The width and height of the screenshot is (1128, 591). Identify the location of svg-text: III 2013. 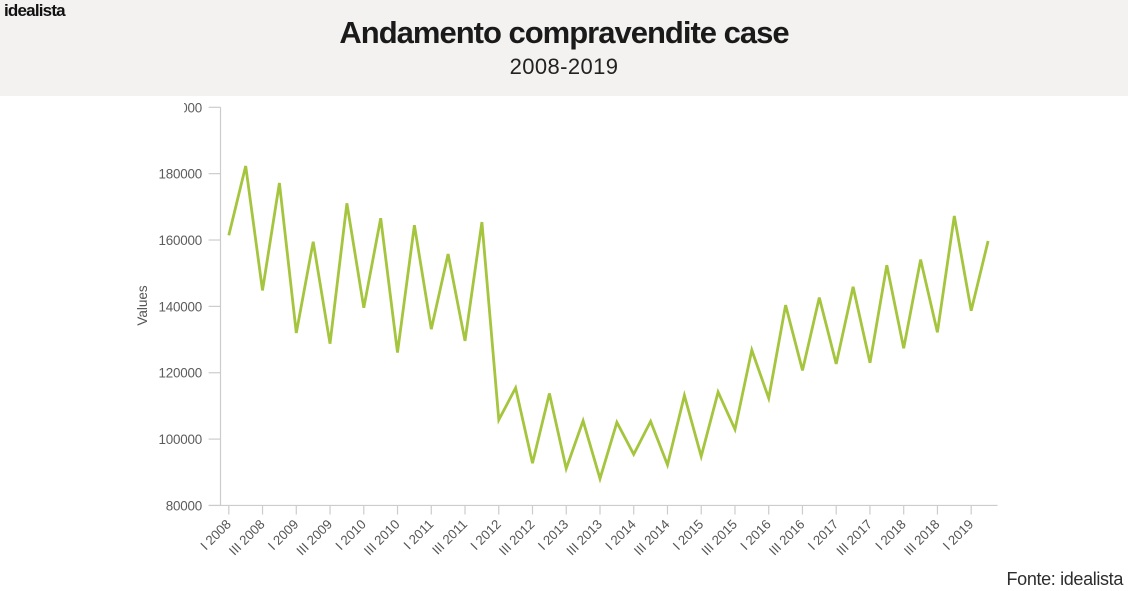
(584, 538).